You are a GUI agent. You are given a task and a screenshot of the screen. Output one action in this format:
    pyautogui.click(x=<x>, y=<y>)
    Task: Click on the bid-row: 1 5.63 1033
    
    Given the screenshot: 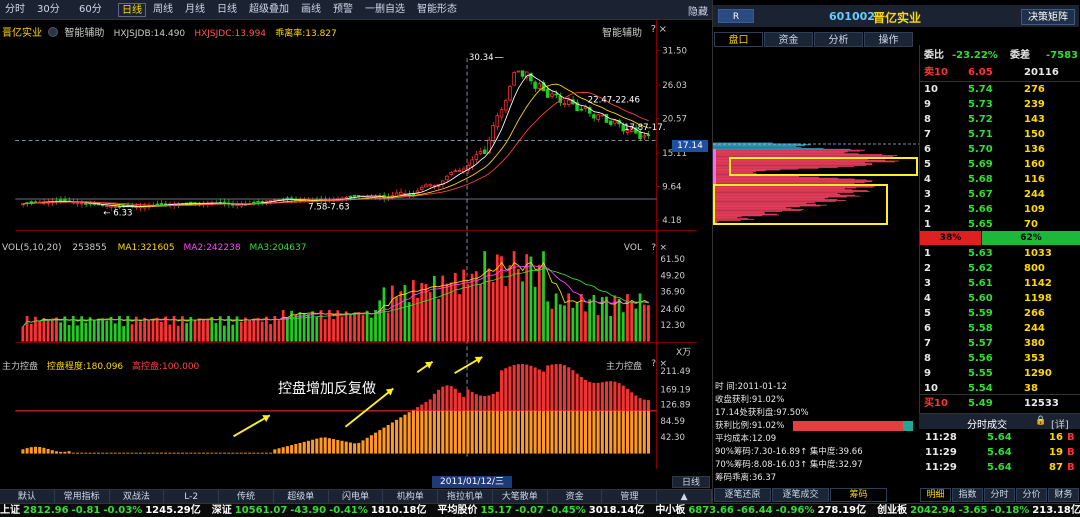 What is the action you would take?
    pyautogui.click(x=1002, y=253)
    